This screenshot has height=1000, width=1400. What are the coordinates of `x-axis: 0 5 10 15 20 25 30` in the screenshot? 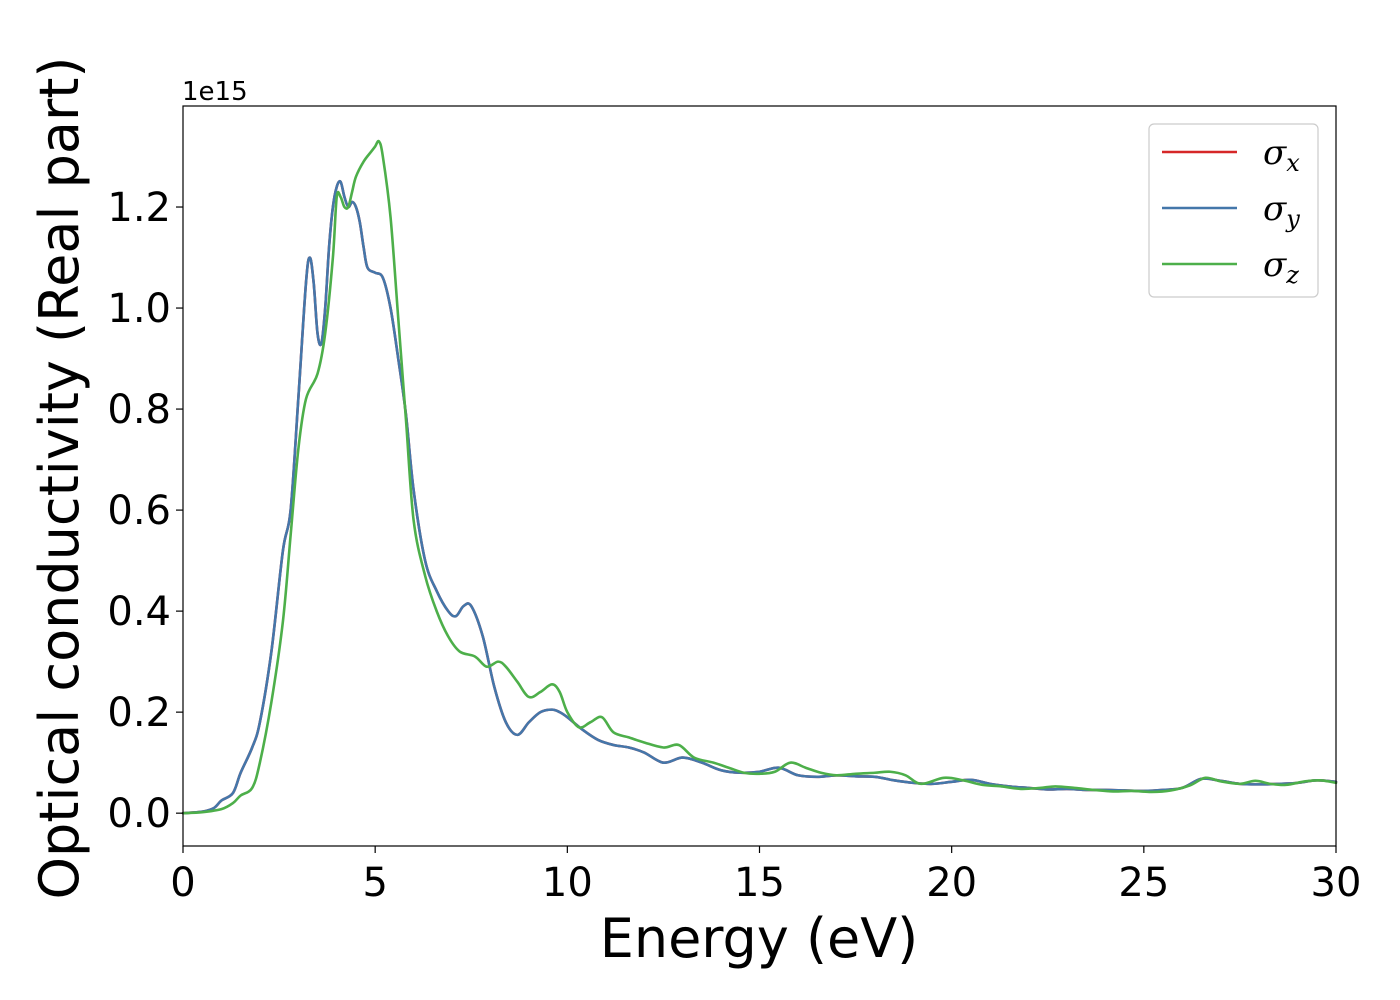 It's located at (765, 876).